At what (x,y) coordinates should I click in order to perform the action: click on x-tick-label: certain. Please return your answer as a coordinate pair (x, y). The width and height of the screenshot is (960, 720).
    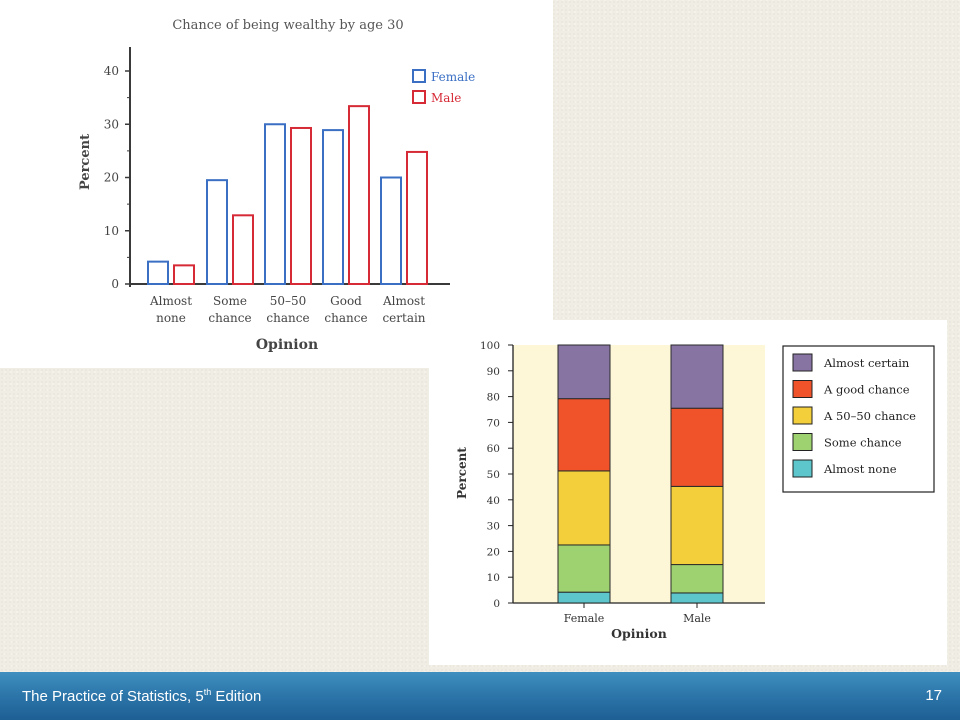
    Looking at the image, I should click on (403, 318).